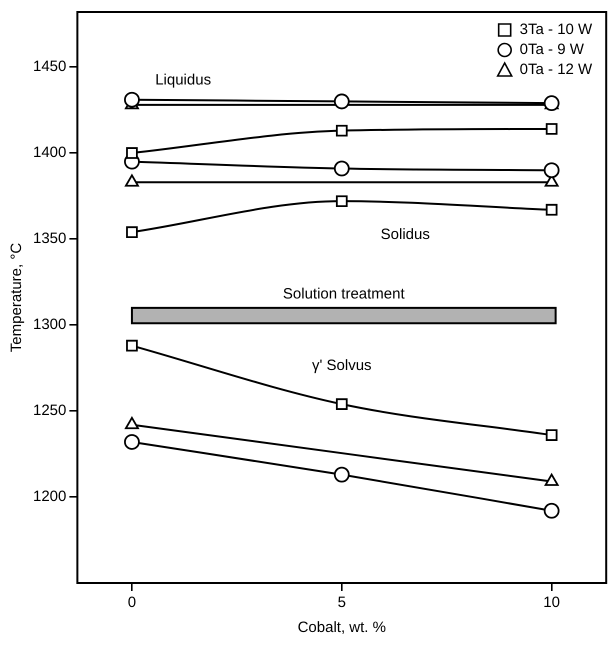  Describe the element at coordinates (49, 153) in the screenshot. I see `y-tick-label: 1400` at that location.